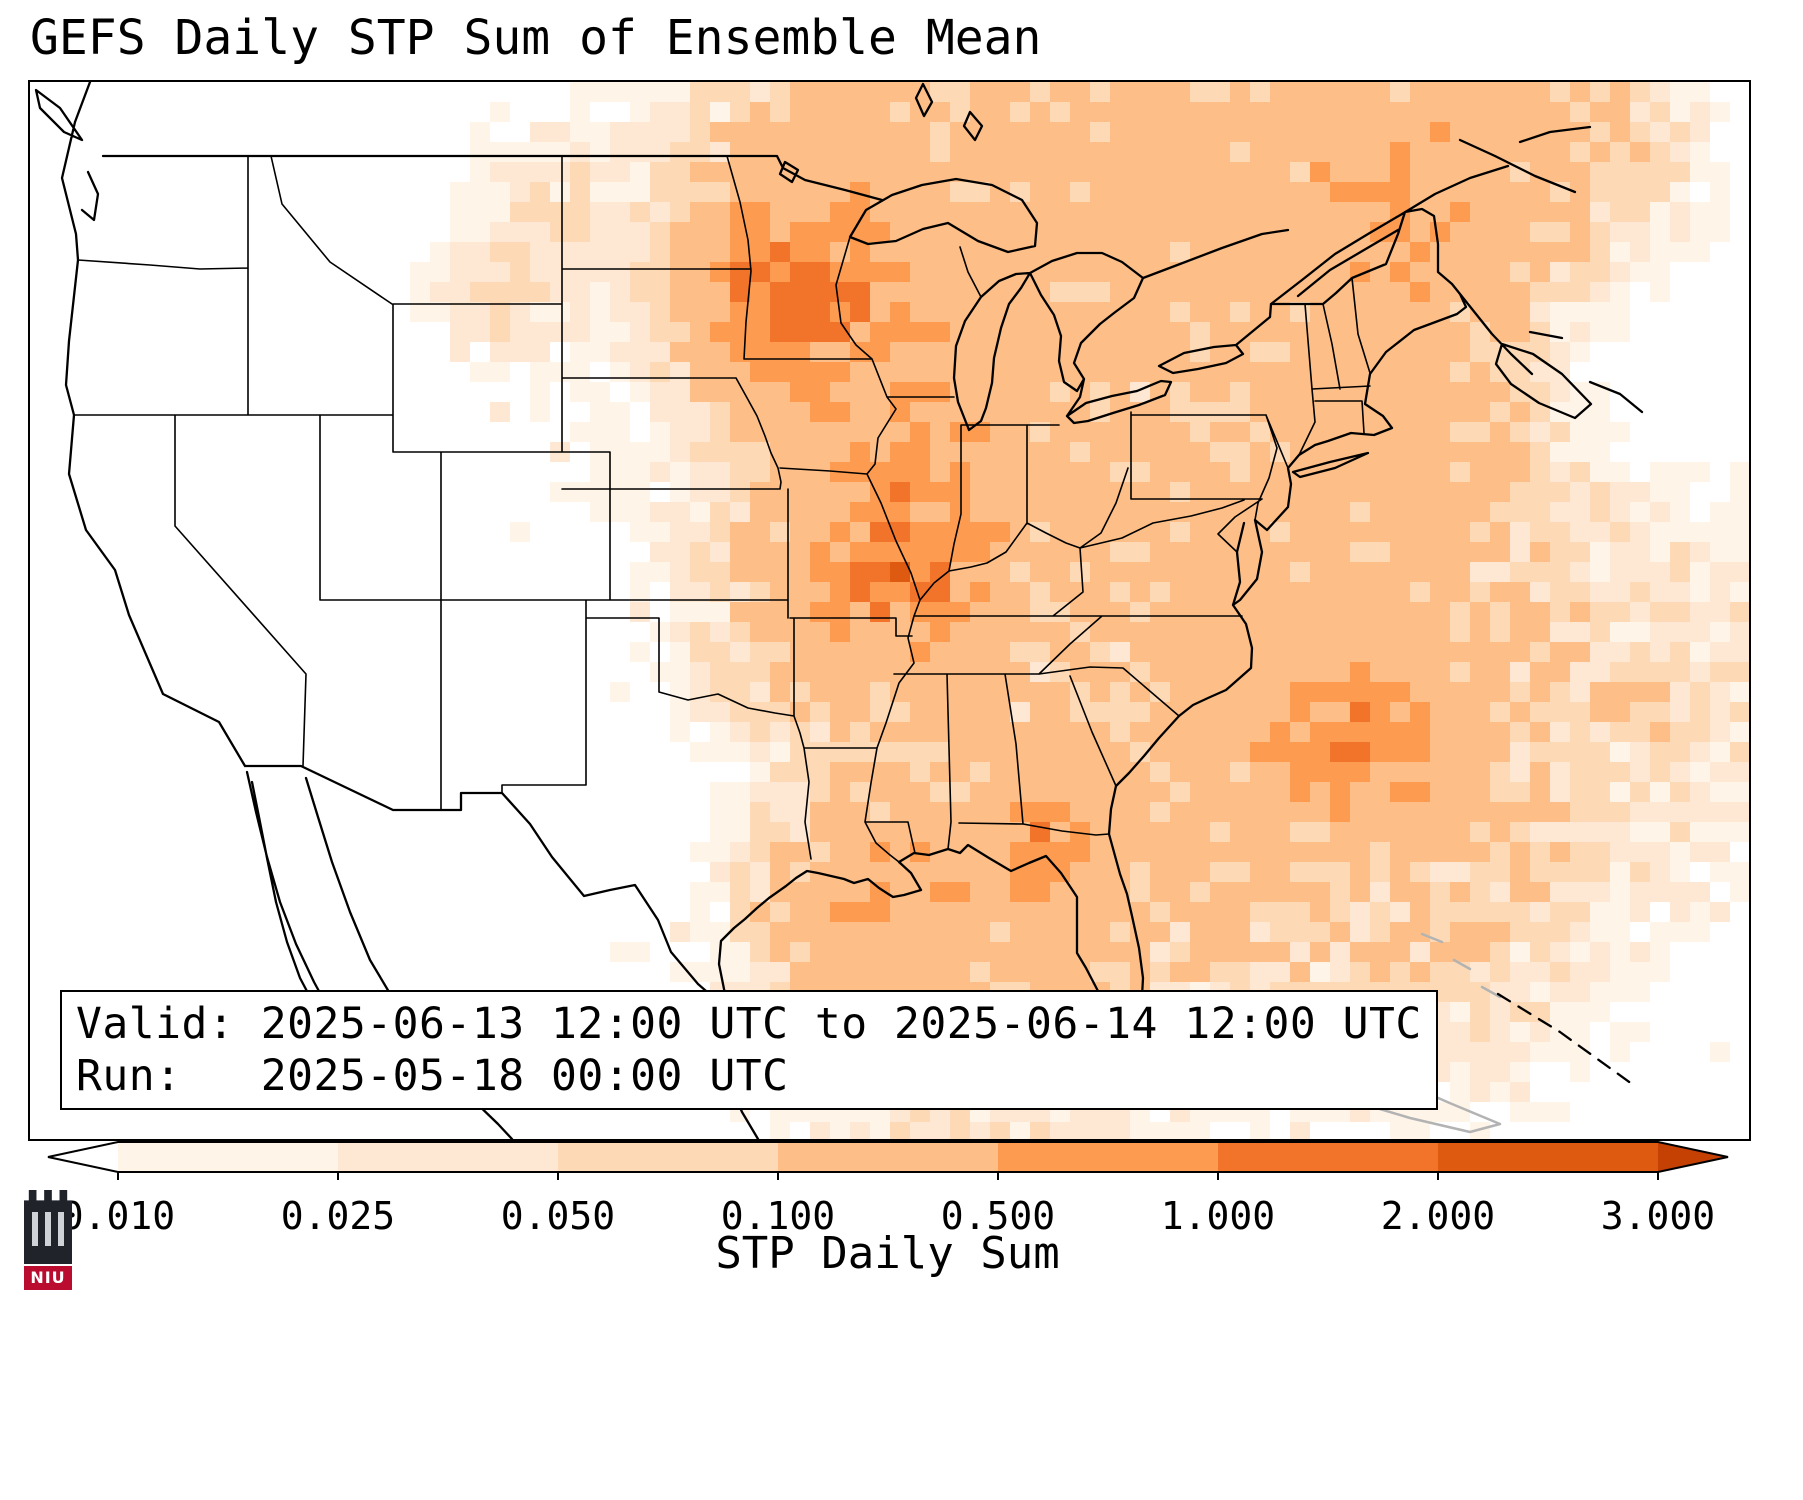 This screenshot has height=1500, width=1803. What do you see at coordinates (887, 1253) in the screenshot?
I see `colorbar-axis-label: STP Daily Sum` at bounding box center [887, 1253].